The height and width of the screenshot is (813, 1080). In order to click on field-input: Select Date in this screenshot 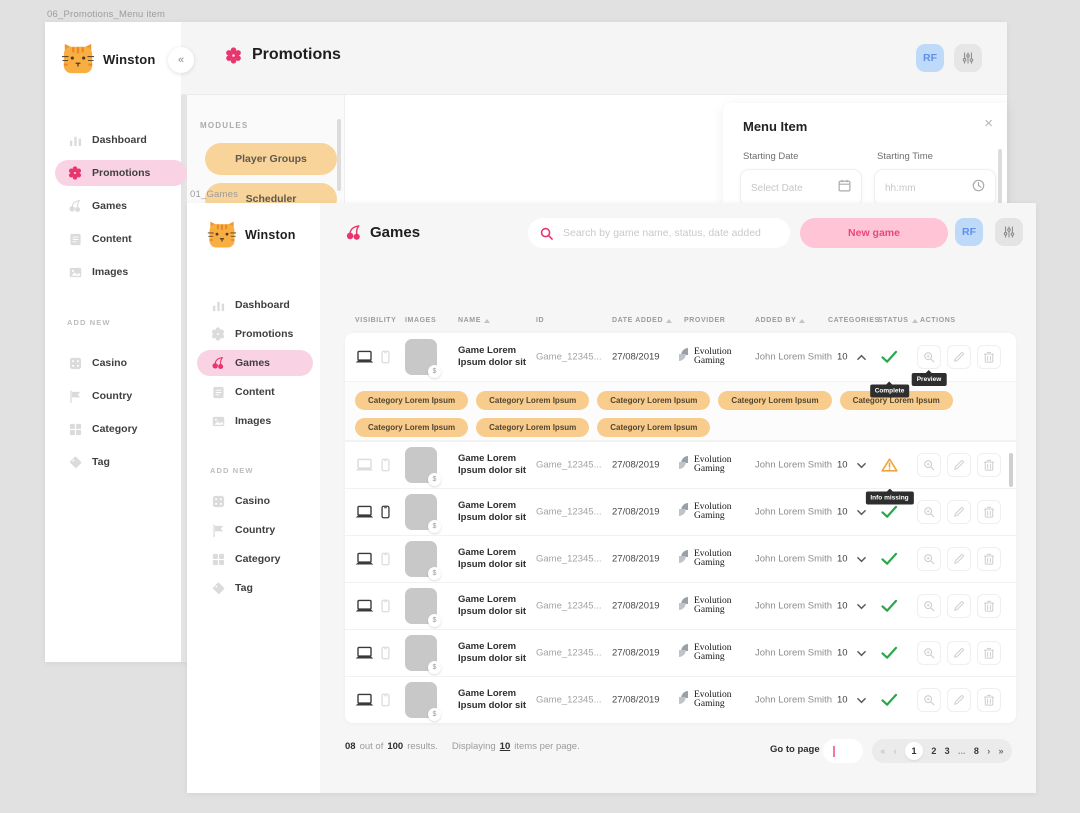, I will do `click(801, 188)`.